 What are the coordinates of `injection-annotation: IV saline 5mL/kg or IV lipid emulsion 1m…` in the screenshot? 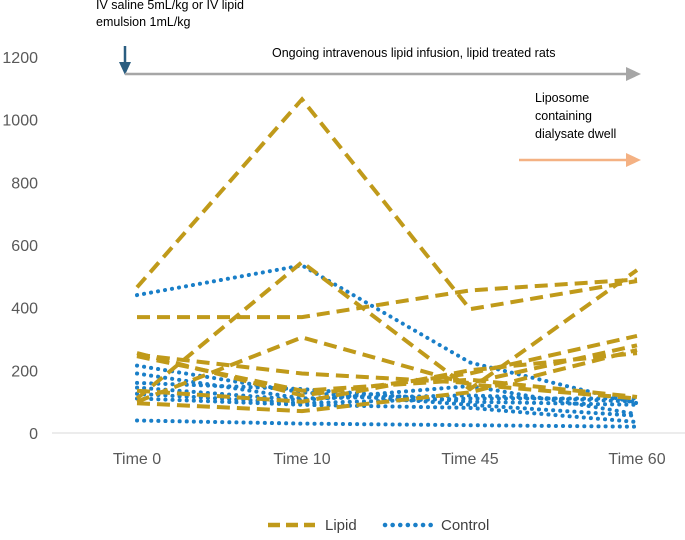 It's located at (171, 14).